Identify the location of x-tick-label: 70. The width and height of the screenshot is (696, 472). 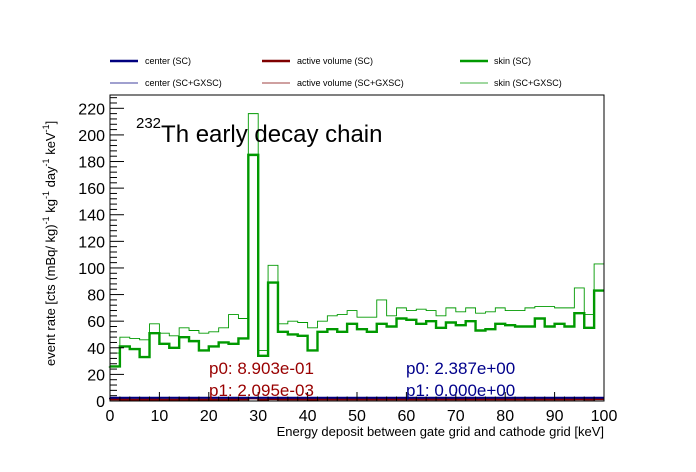
(456, 416).